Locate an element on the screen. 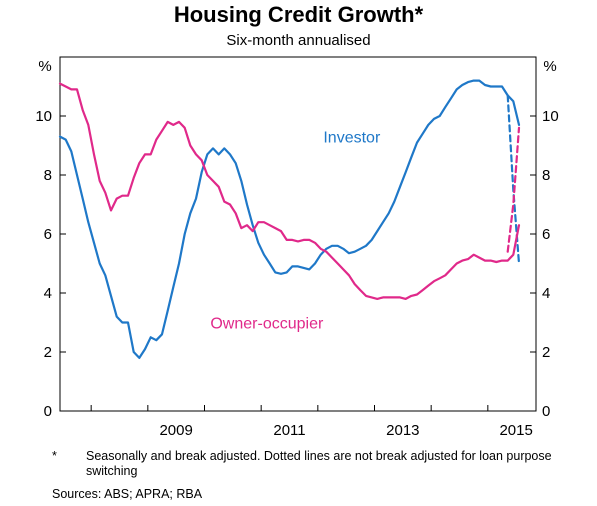  y-tick-label-left: 4 is located at coordinates (48, 293).